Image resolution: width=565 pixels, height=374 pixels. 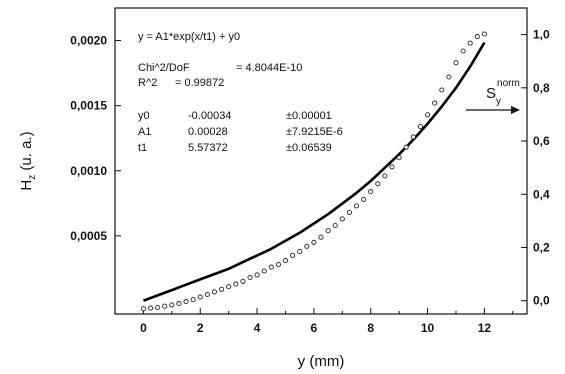 I want to click on y-right-tick-label: 0,4, so click(x=541, y=194).